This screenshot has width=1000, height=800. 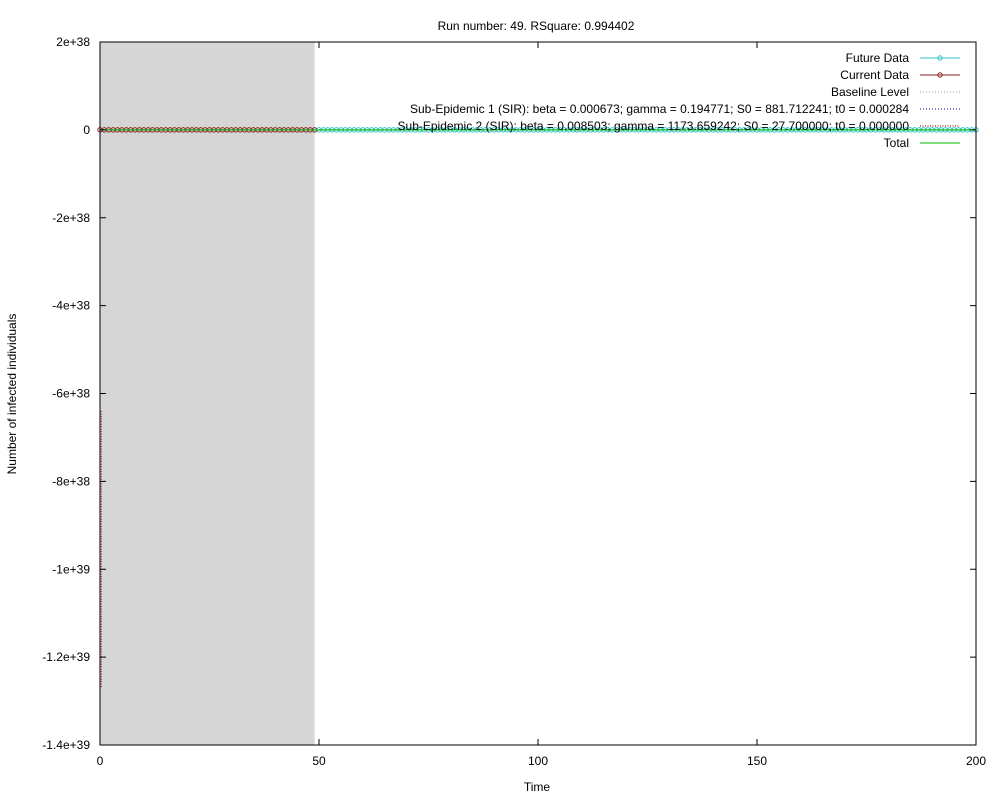 What do you see at coordinates (538, 761) in the screenshot?
I see `x-tick-label: 100` at bounding box center [538, 761].